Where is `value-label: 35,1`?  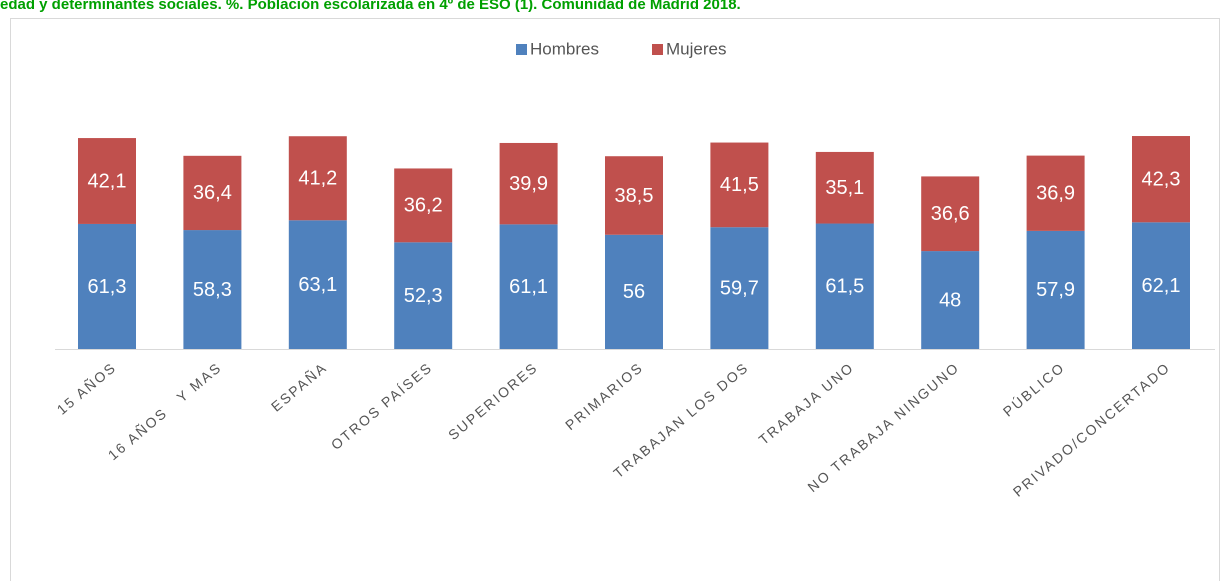
value-label: 35,1 is located at coordinates (844, 188).